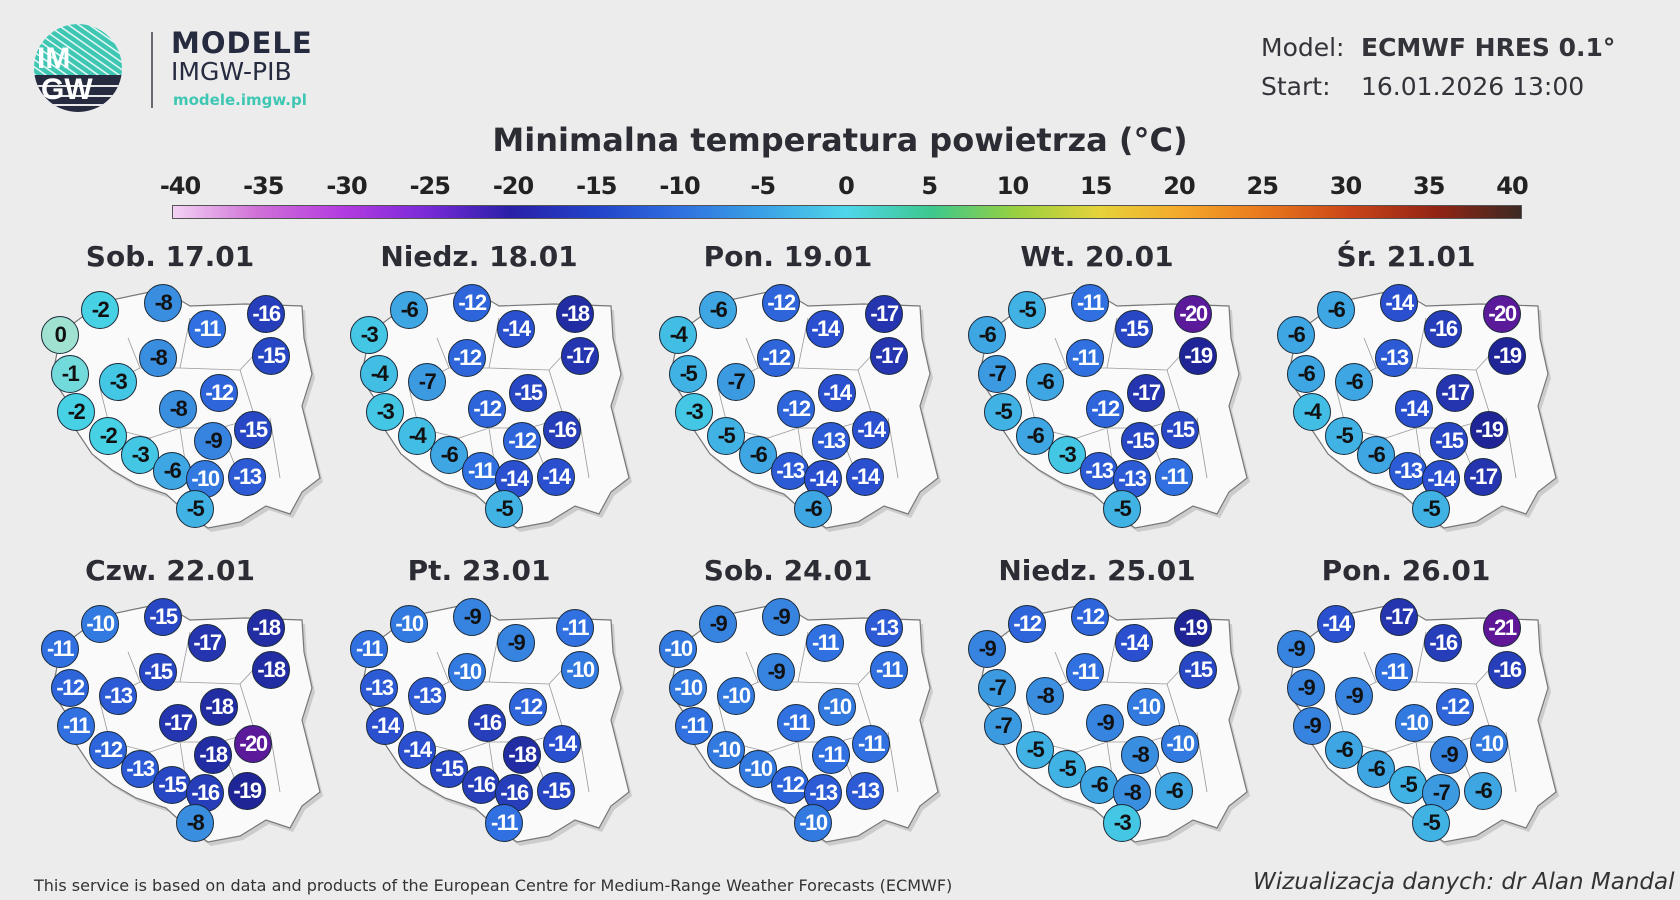 The height and width of the screenshot is (900, 1680). Describe the element at coordinates (788, 570) in the screenshot. I see `panel-date-title: Sob. 24.01` at that location.